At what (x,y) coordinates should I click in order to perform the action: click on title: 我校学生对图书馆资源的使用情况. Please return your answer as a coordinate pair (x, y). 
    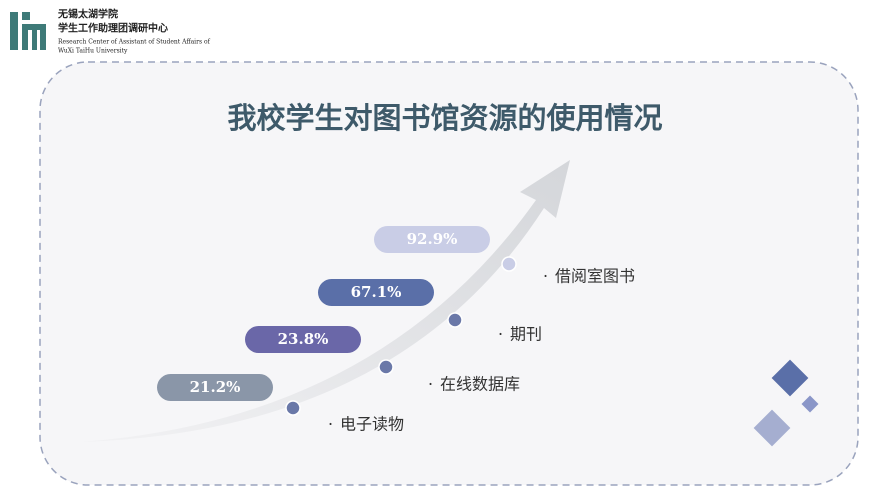
    Looking at the image, I should click on (444, 118).